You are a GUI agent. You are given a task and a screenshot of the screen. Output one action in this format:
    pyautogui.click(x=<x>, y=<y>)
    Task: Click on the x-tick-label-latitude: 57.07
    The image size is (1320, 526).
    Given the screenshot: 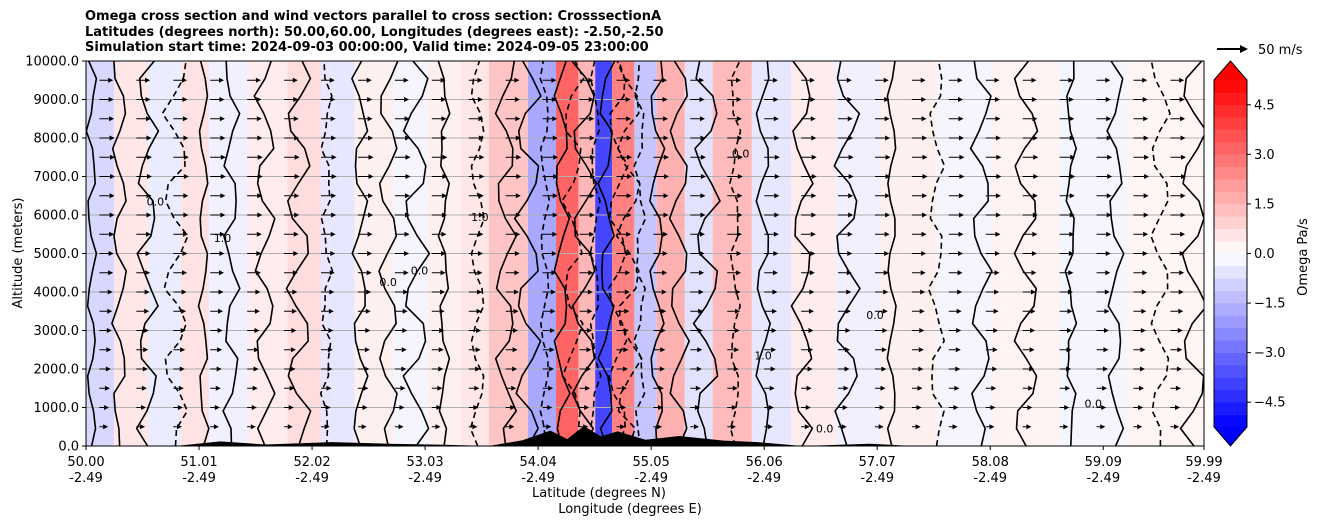 What is the action you would take?
    pyautogui.click(x=877, y=462)
    